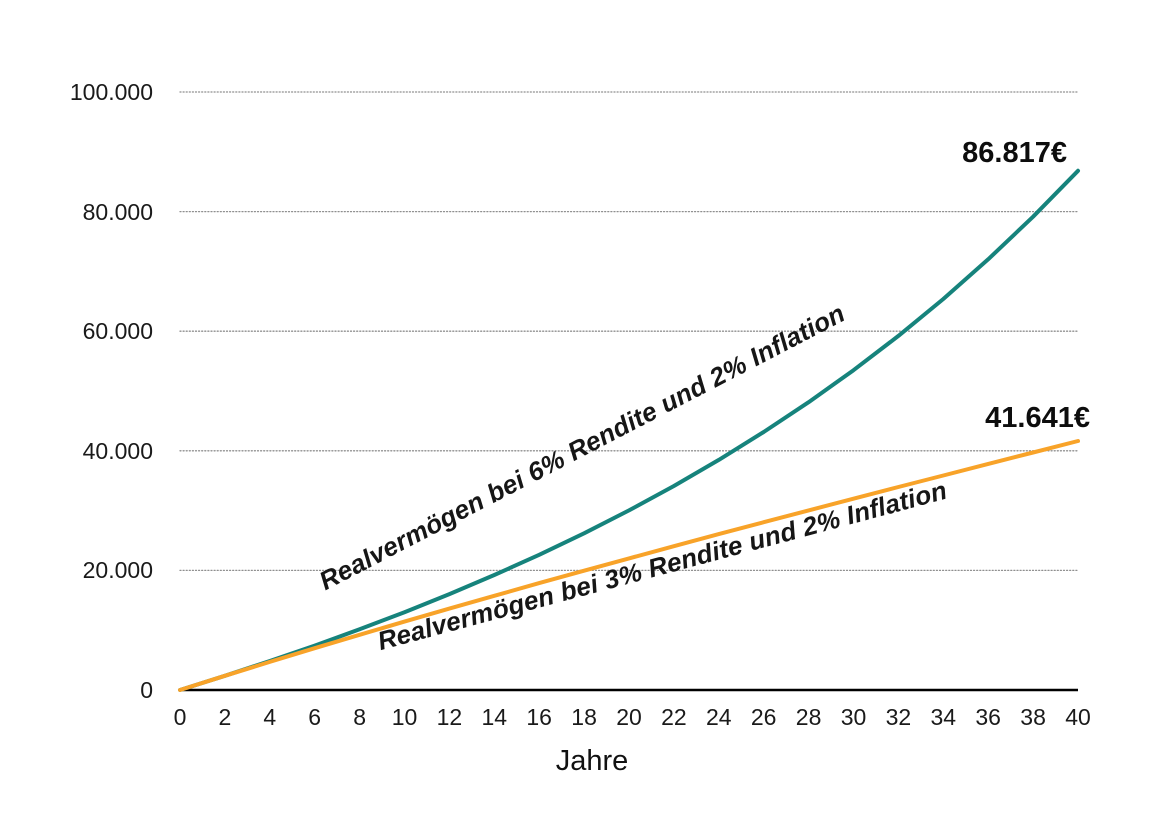  What do you see at coordinates (629, 717) in the screenshot?
I see `x-tick-label: 20` at bounding box center [629, 717].